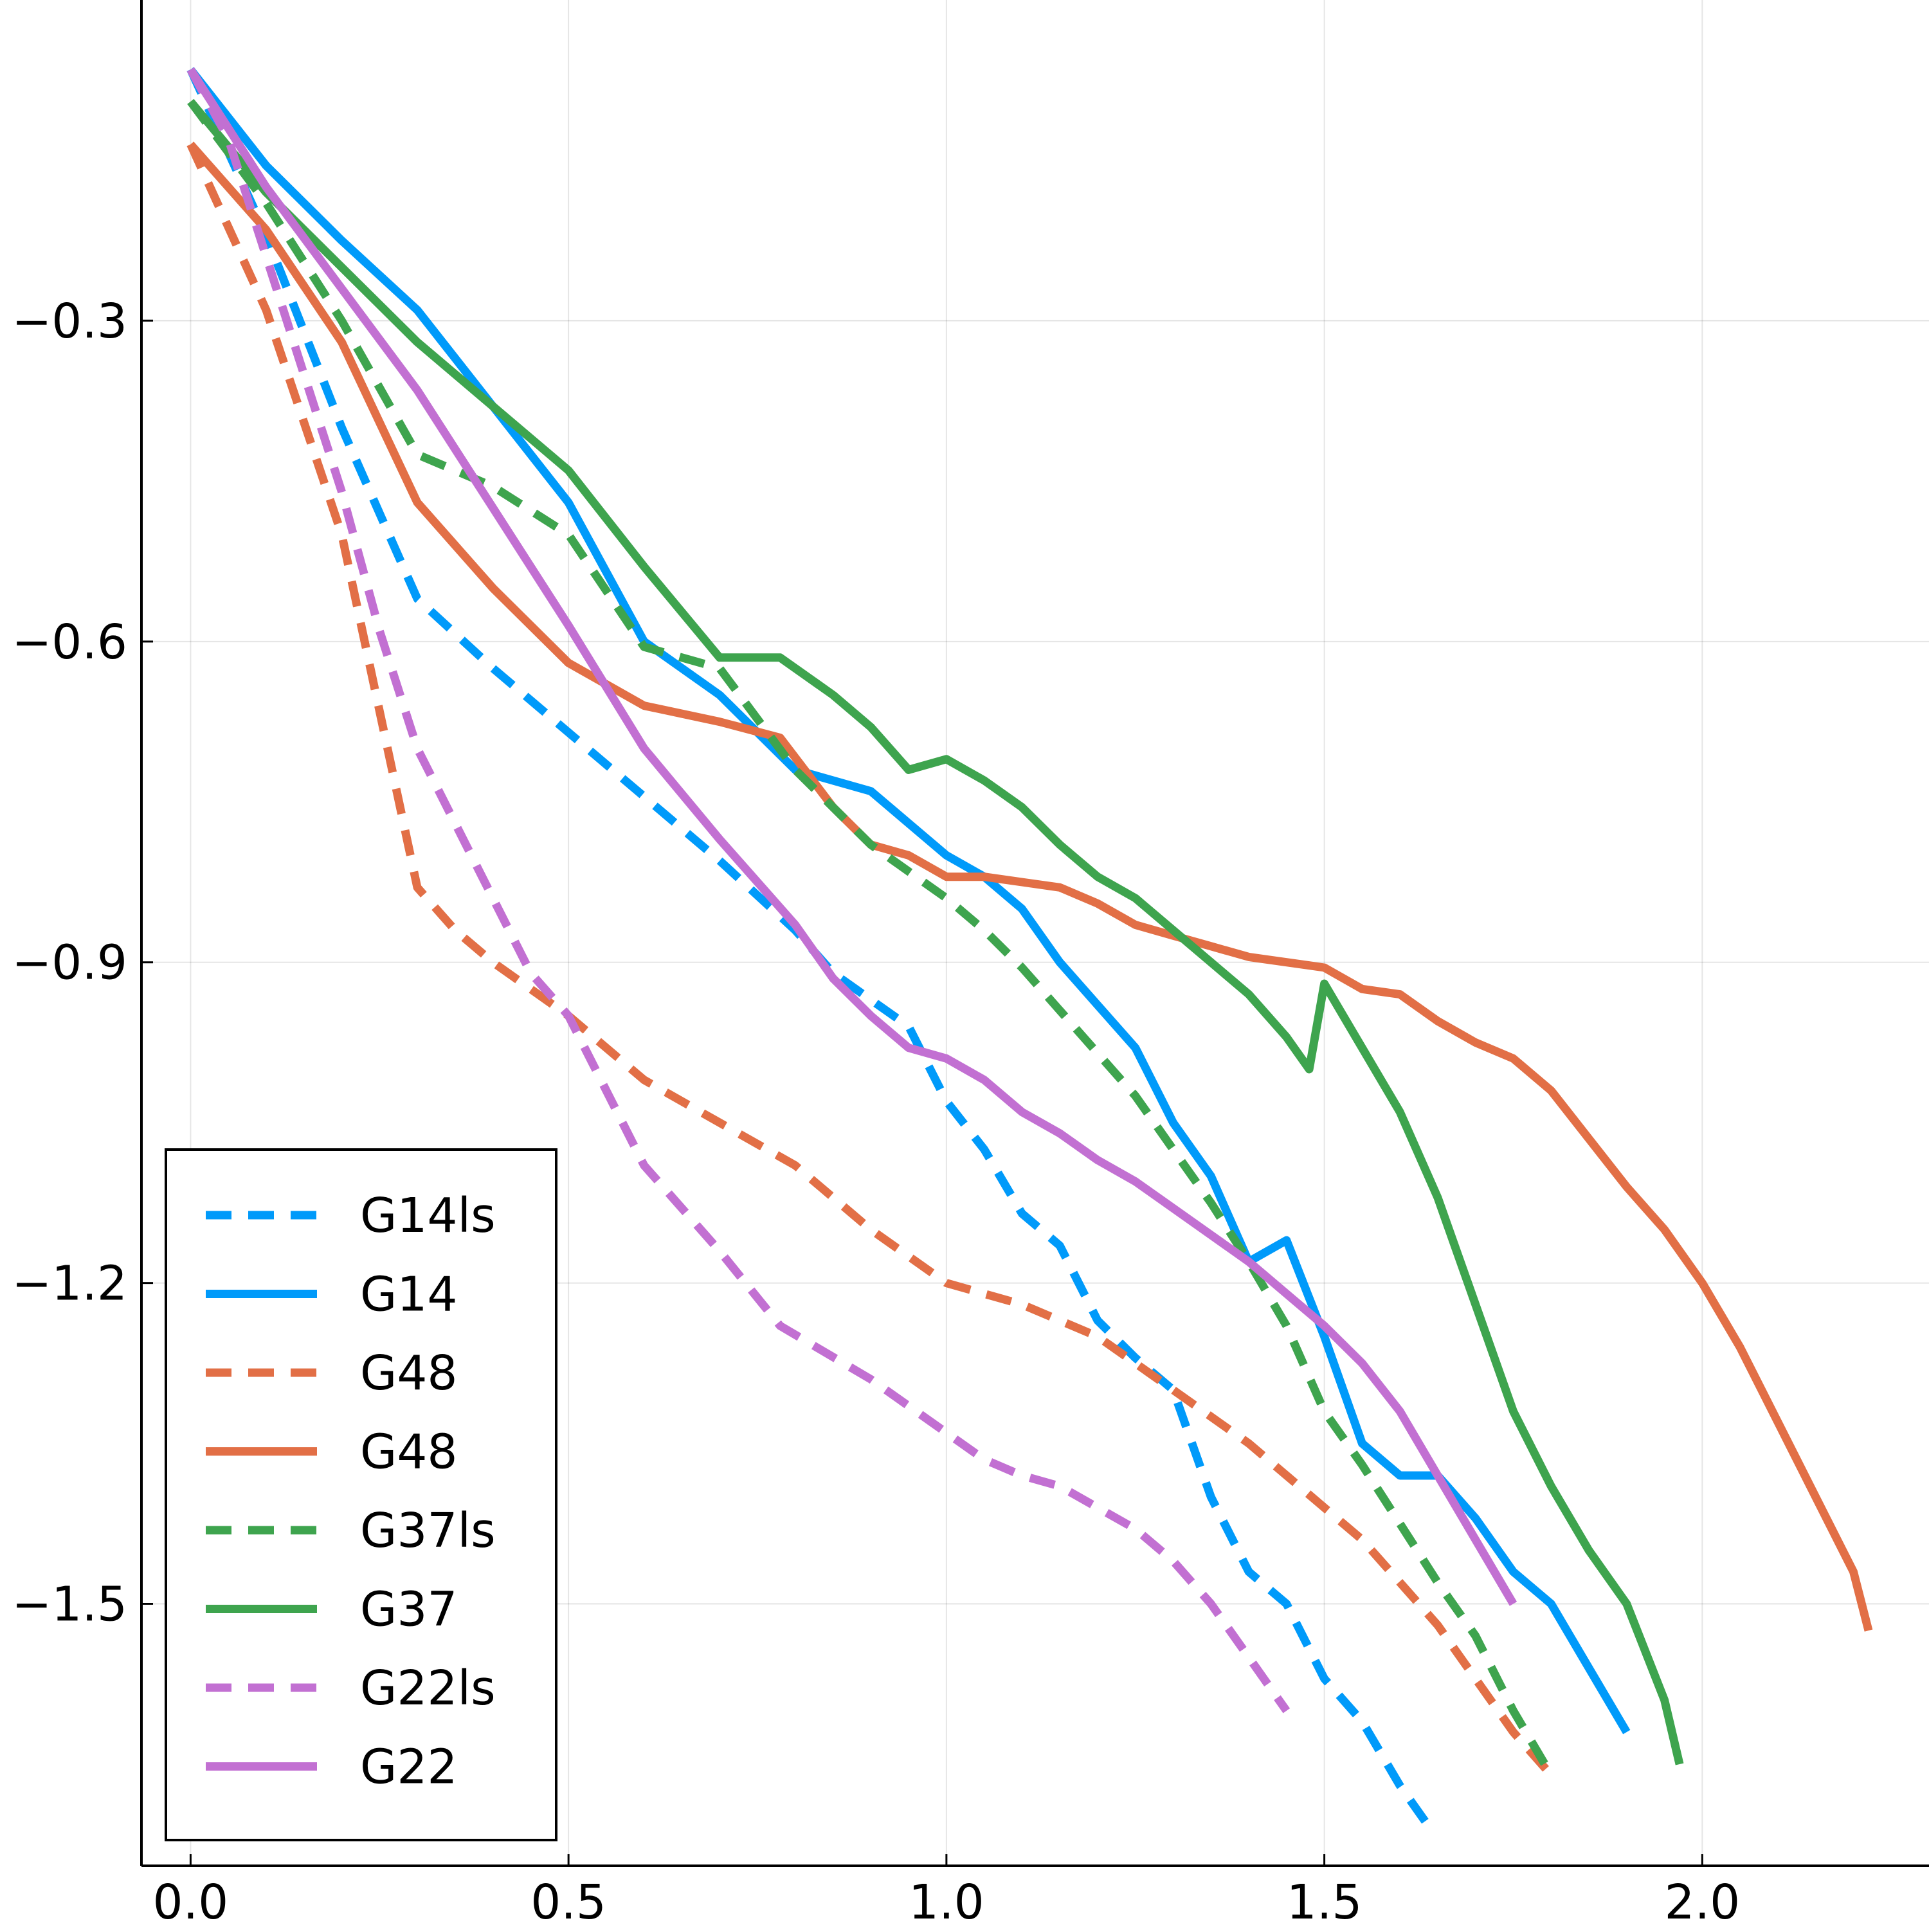 The image size is (1929, 1932). What do you see at coordinates (946, 1902) in the screenshot?
I see `x-tick-label: 1.0` at bounding box center [946, 1902].